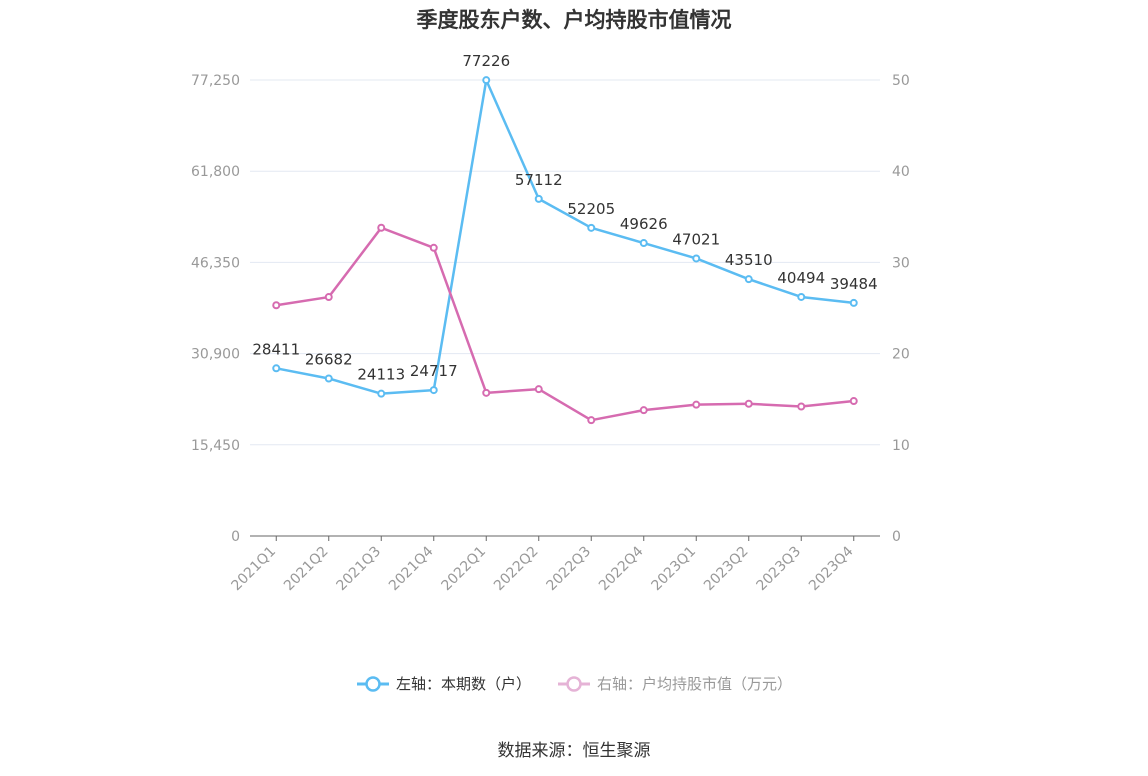  I want to click on data-label: 40494, so click(801, 278).